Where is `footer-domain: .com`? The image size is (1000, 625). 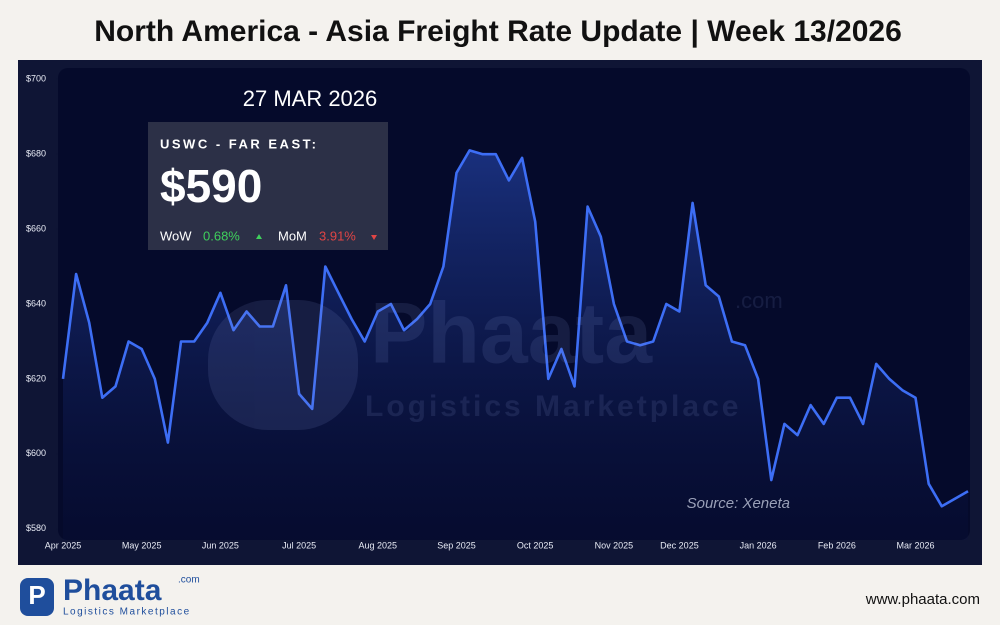
footer-domain: .com is located at coordinates (189, 580).